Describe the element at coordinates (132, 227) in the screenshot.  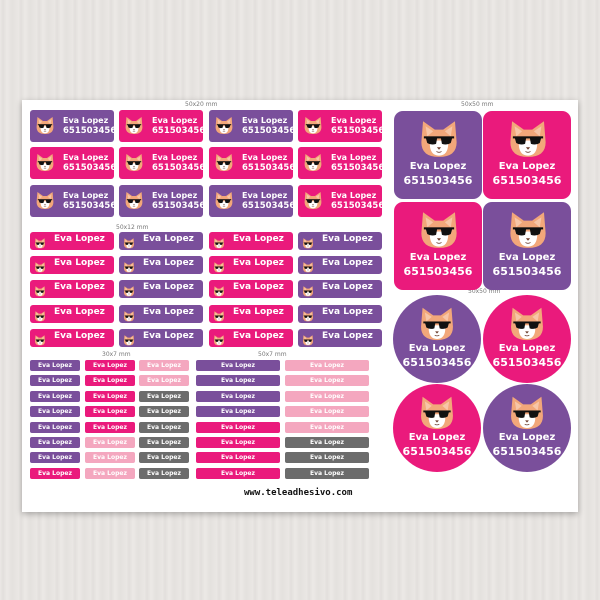
I see `size-label-50x12: 50x12 mm` at that location.